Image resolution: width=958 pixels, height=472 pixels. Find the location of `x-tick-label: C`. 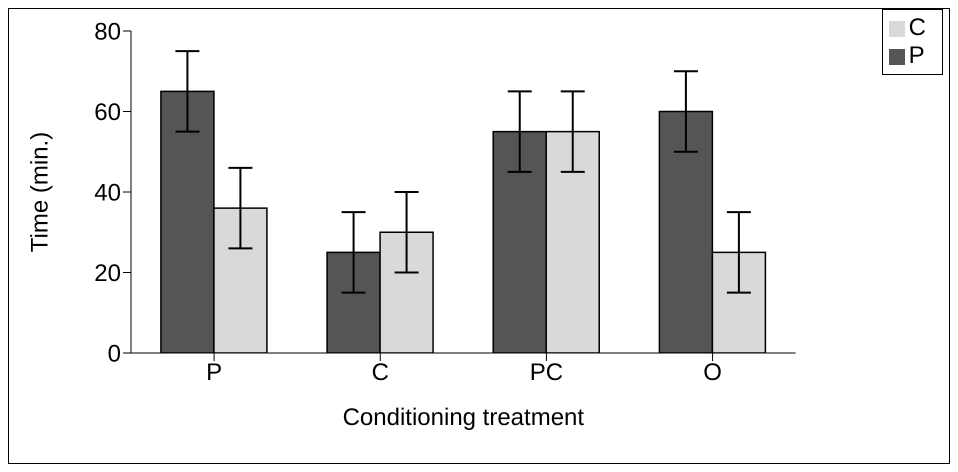

x-tick-label: C is located at coordinates (380, 372).